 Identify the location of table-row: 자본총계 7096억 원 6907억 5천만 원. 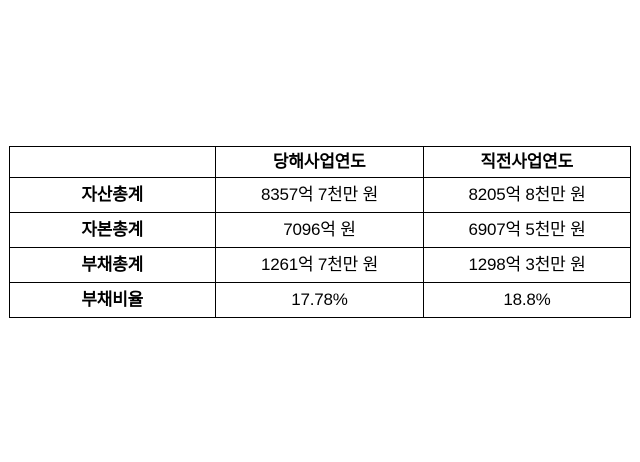
(320, 230).